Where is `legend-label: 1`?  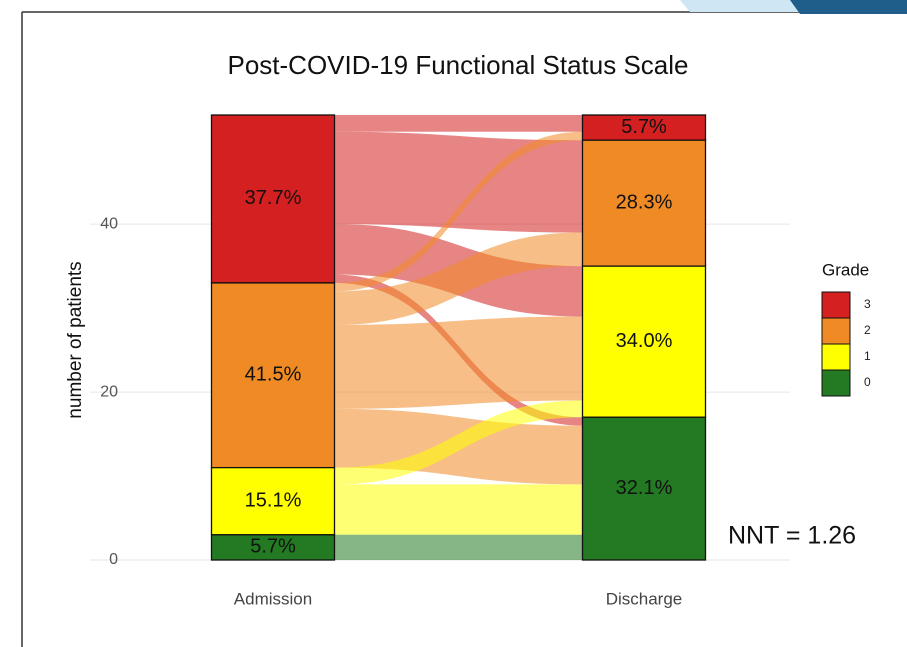
legend-label: 1 is located at coordinates (867, 356).